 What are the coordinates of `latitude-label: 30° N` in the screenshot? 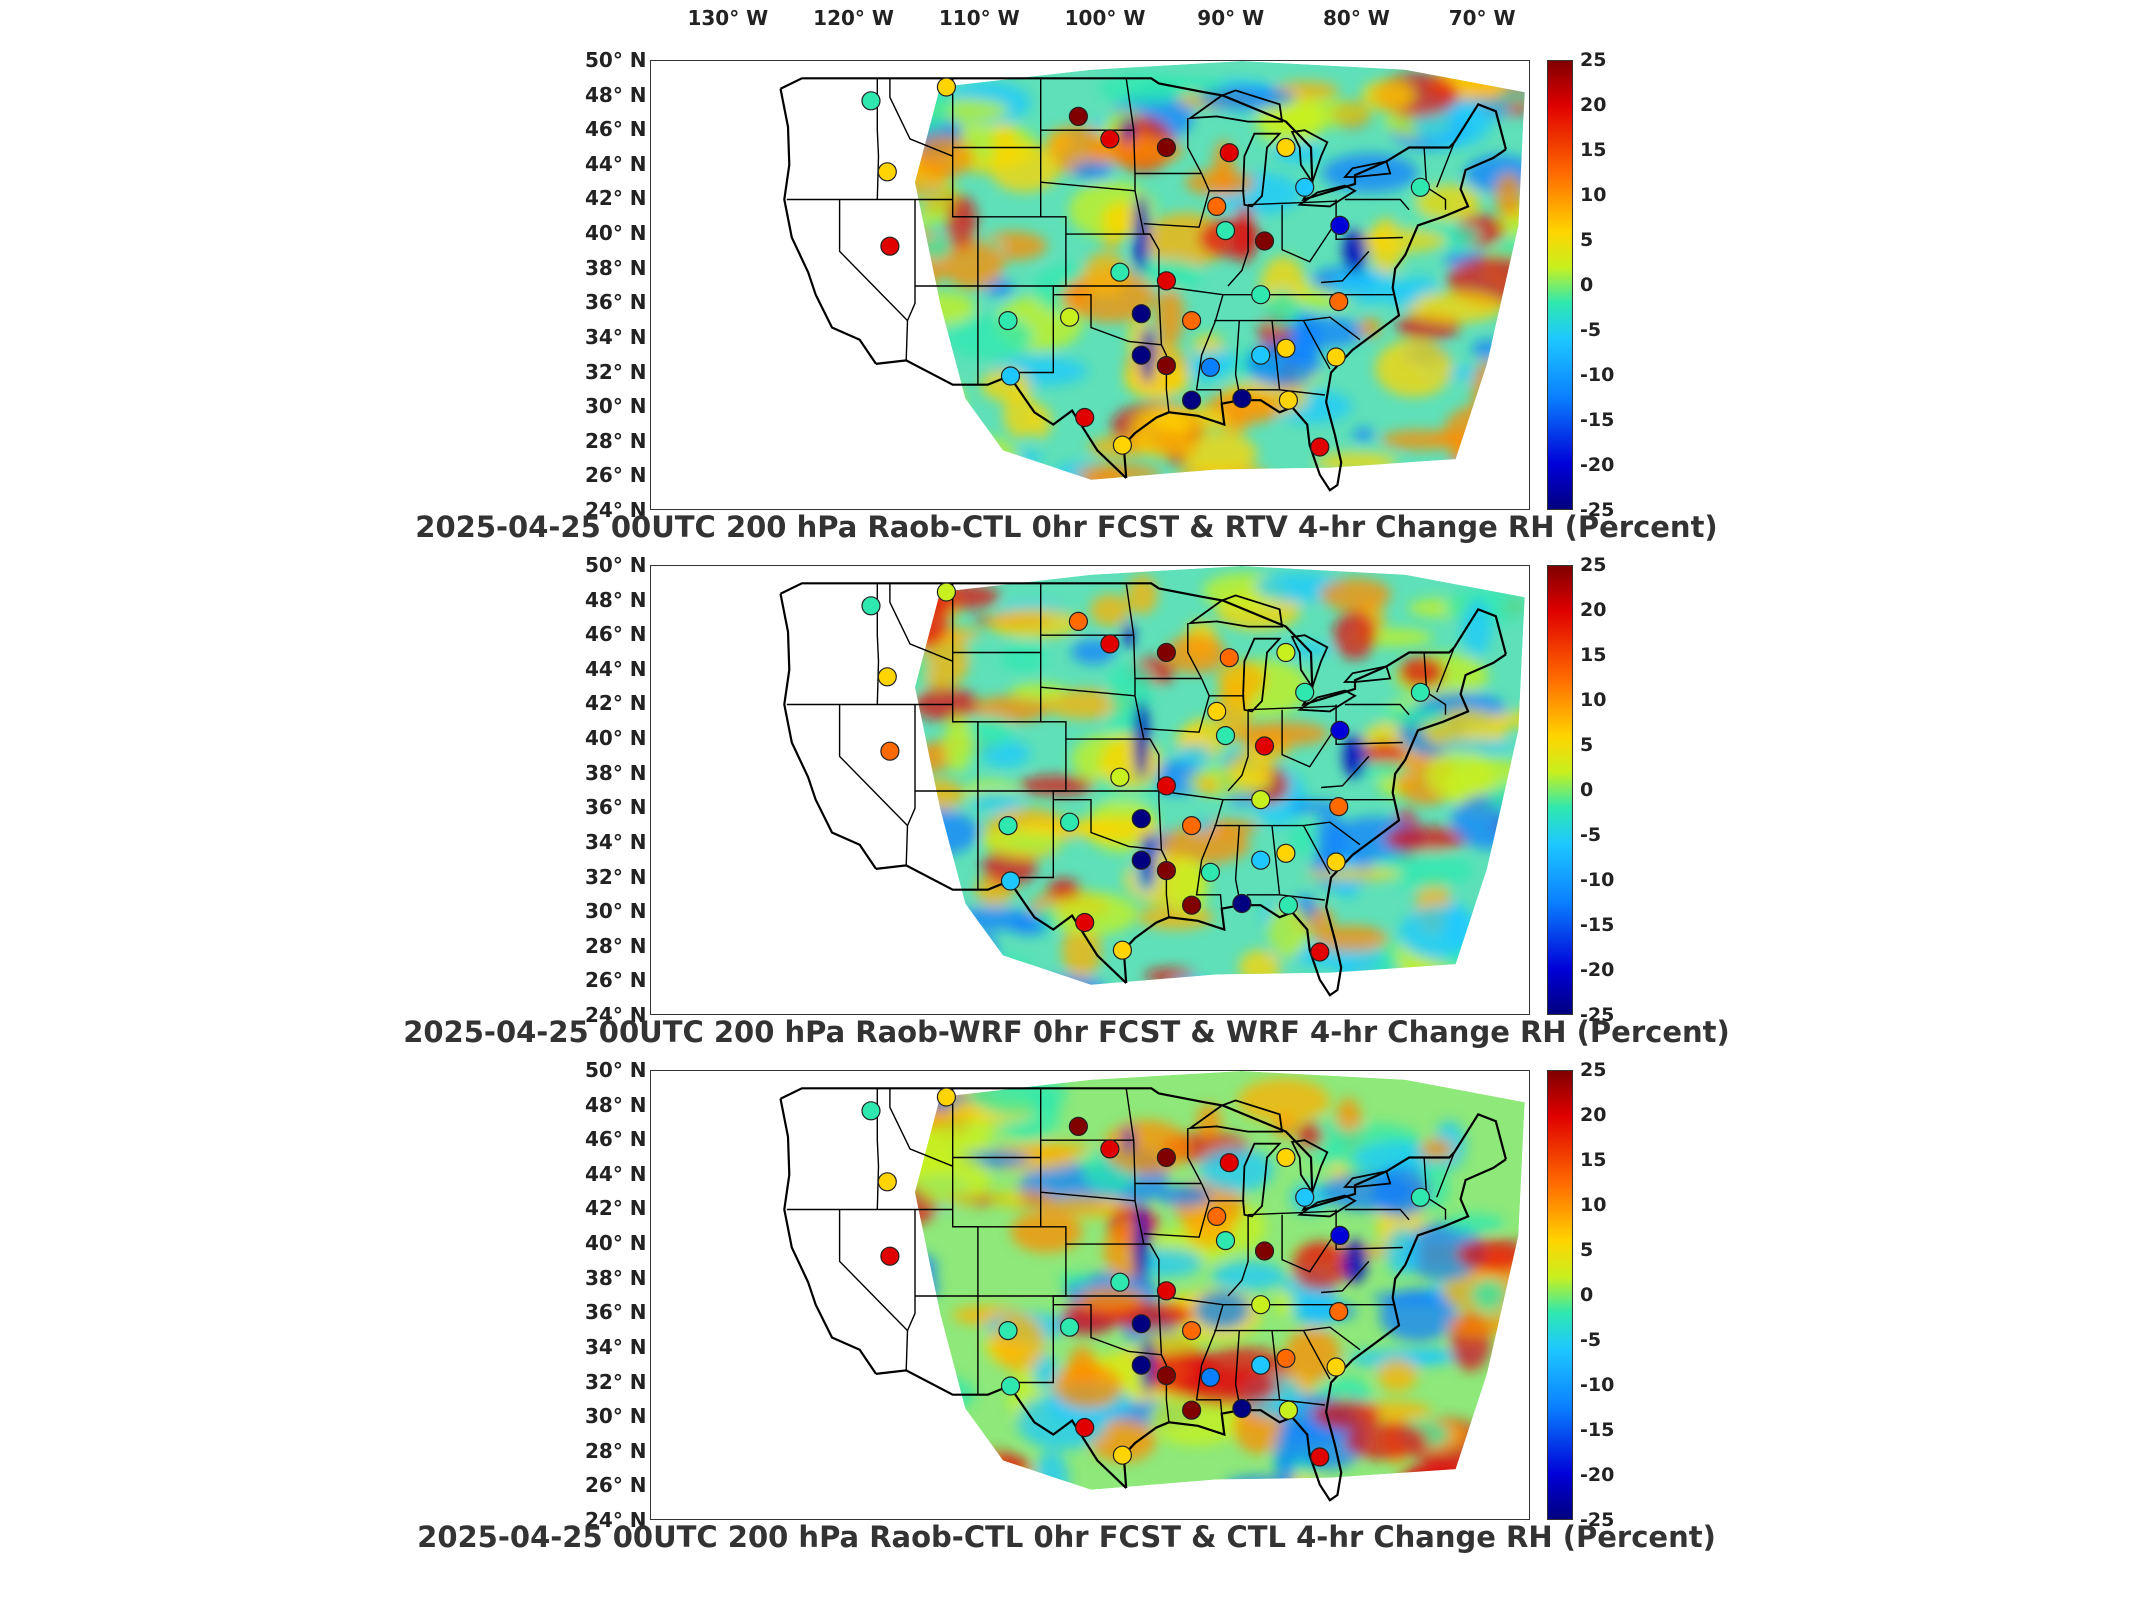 It's located at (616, 406).